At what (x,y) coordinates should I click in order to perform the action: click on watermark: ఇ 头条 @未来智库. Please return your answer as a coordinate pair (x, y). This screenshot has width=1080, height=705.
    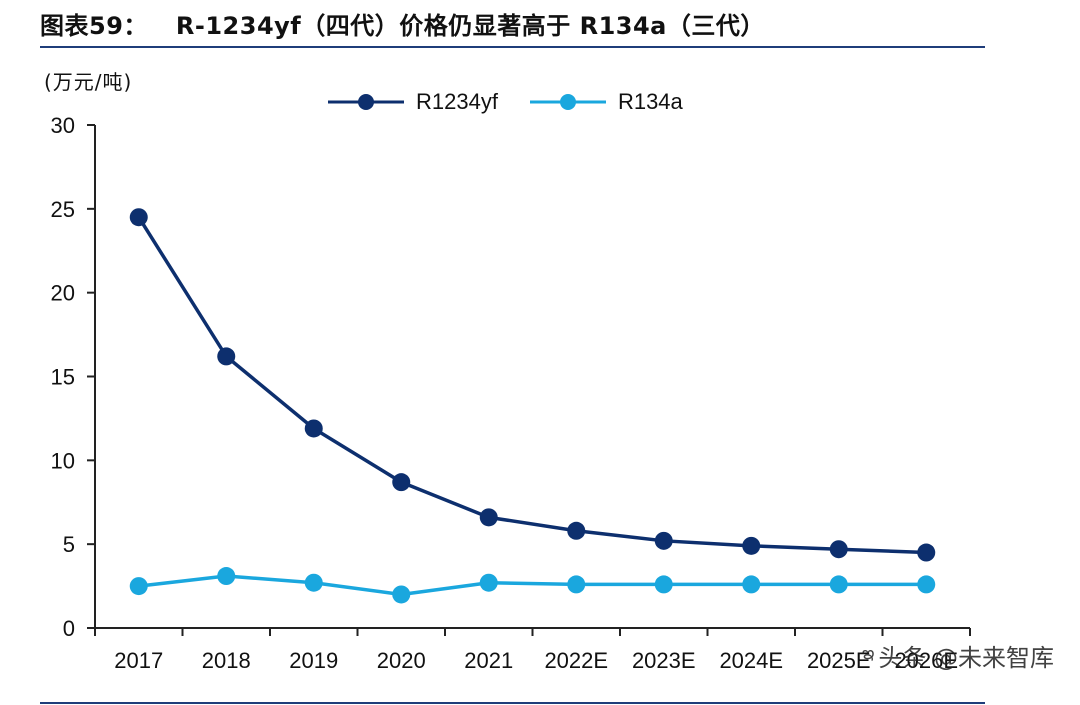
    Looking at the image, I should click on (958, 655).